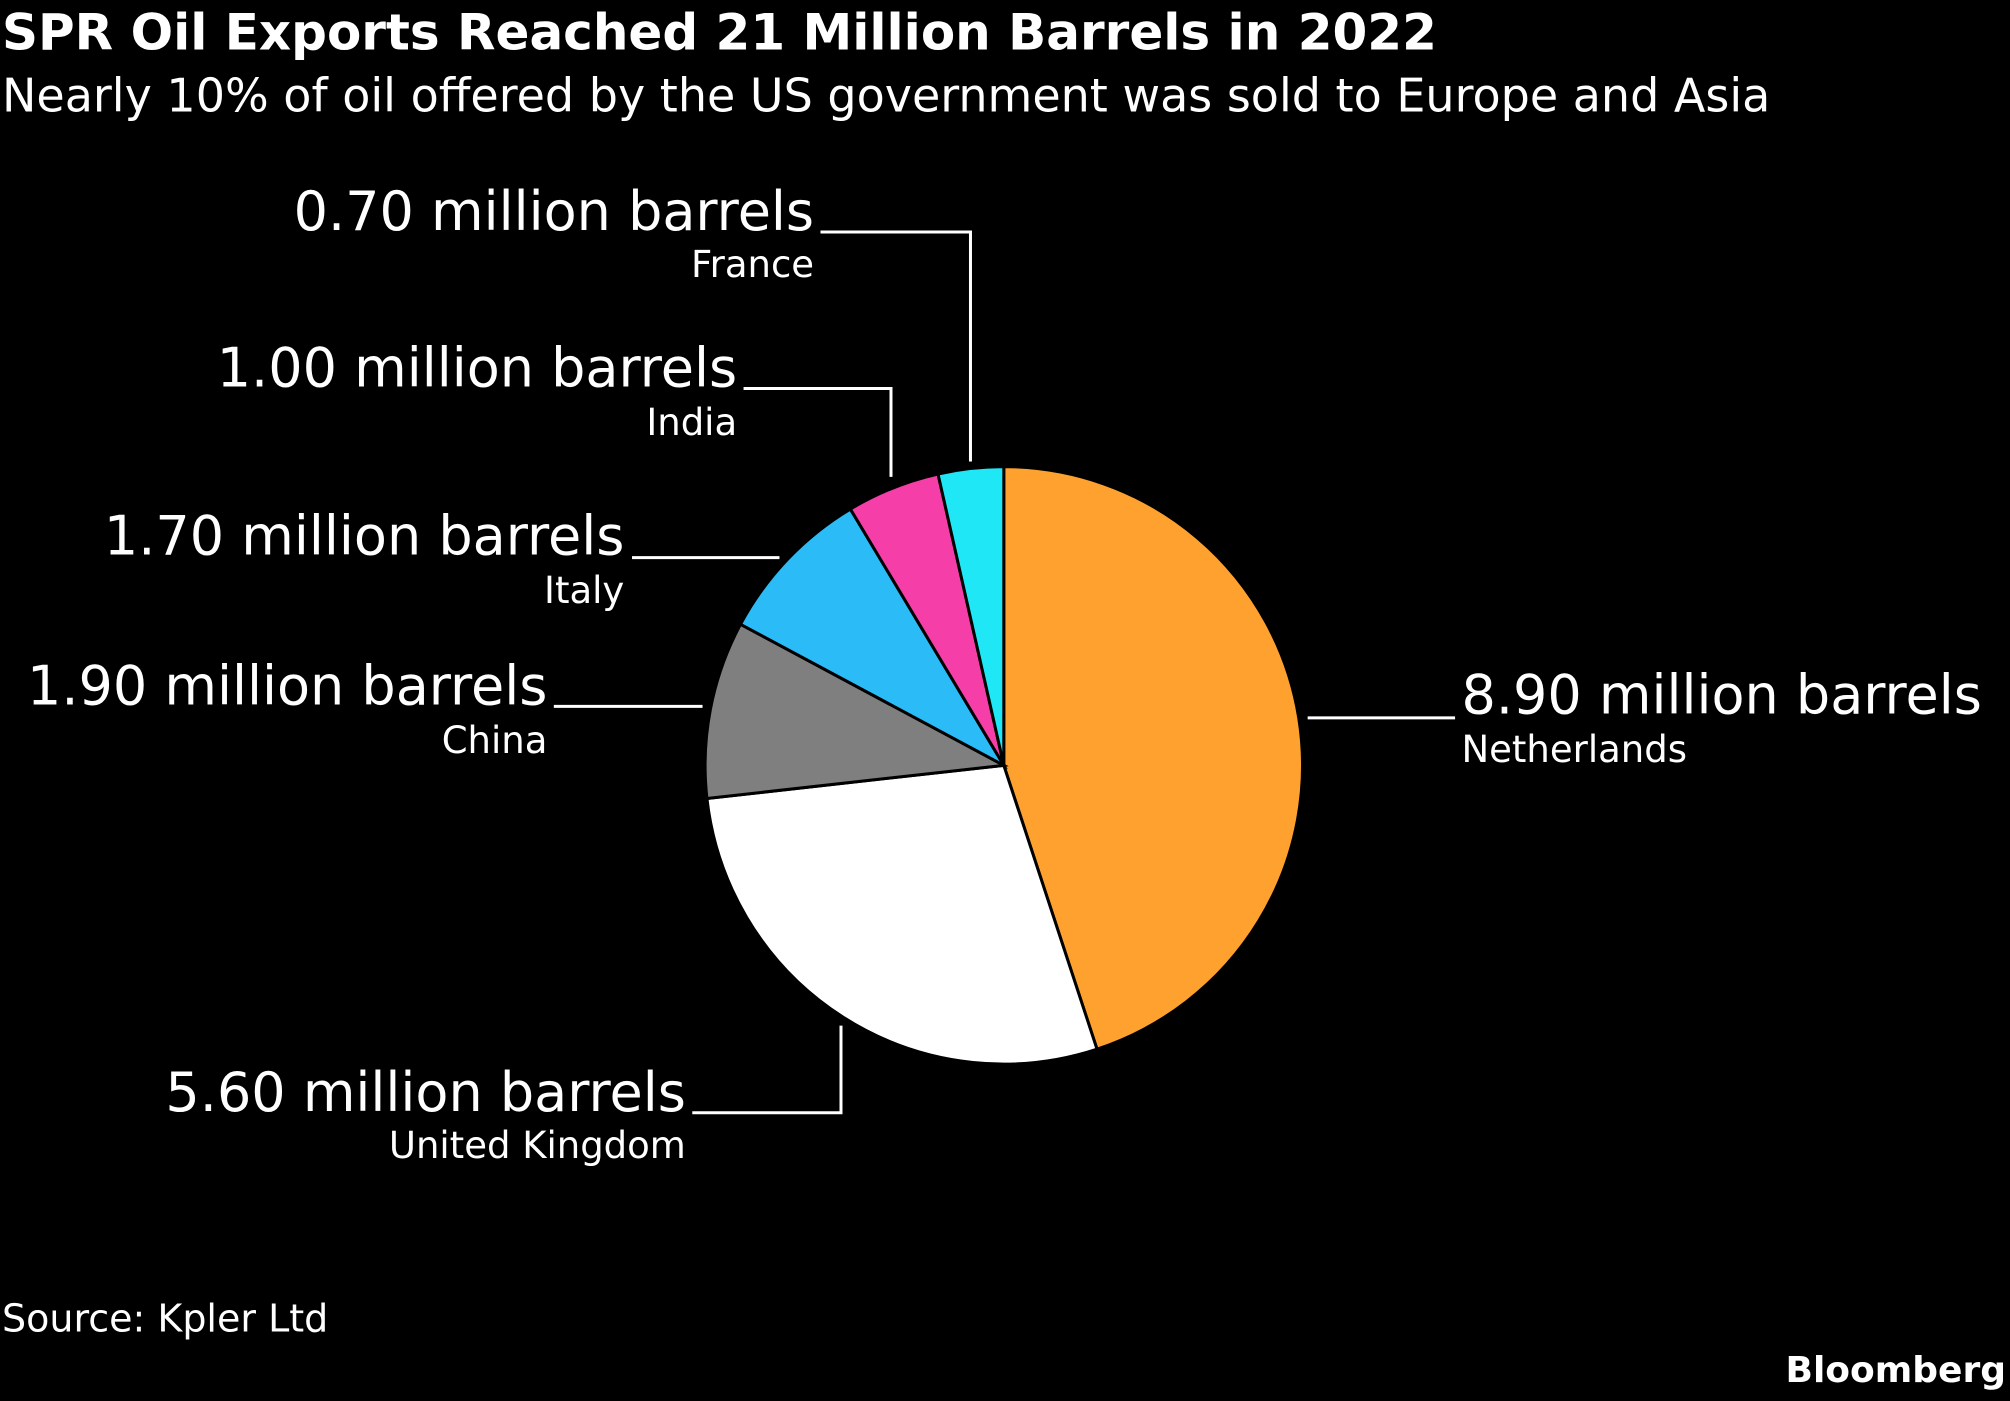 This screenshot has width=2010, height=1401. I want to click on value-label: 1.90 million barrels, so click(287, 685).